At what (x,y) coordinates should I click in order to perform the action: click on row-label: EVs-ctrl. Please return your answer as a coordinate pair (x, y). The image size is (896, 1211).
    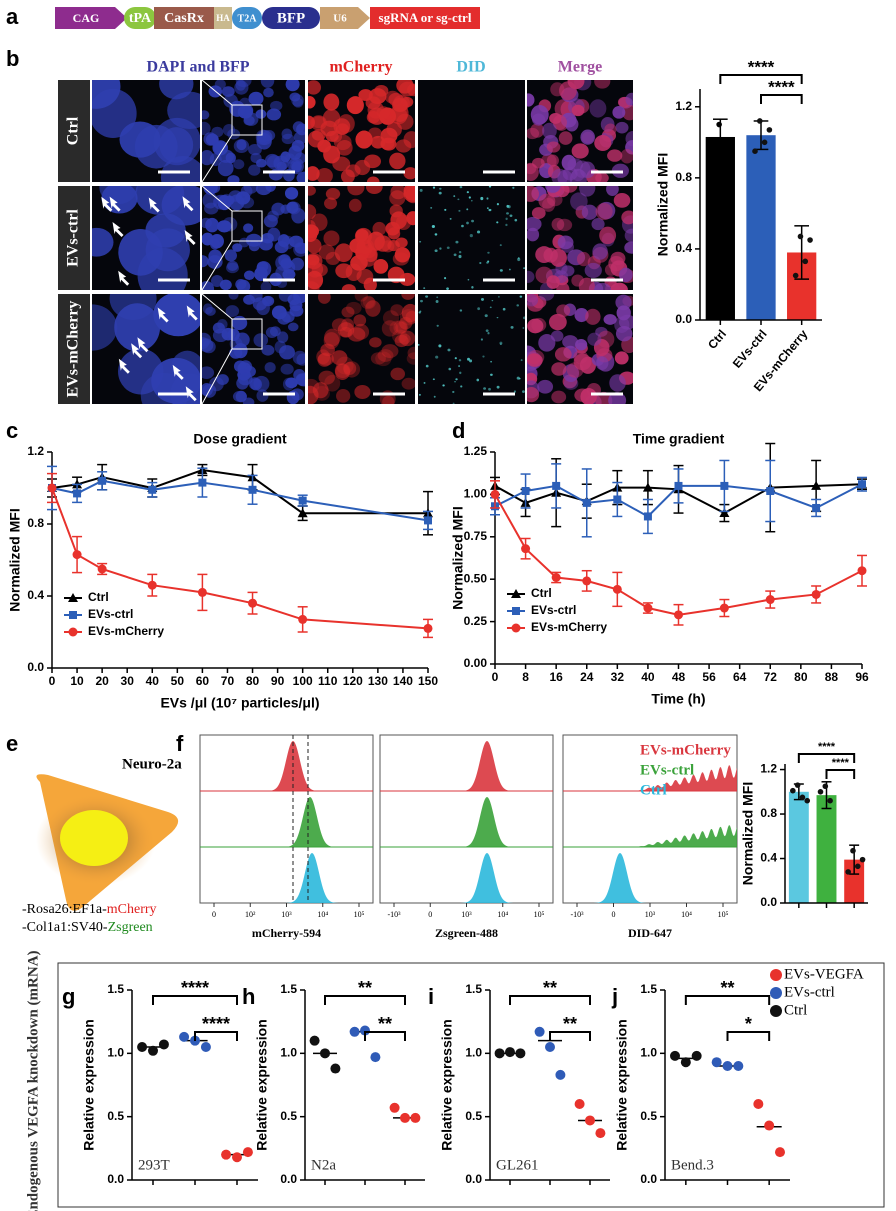
    Looking at the image, I should click on (73, 238).